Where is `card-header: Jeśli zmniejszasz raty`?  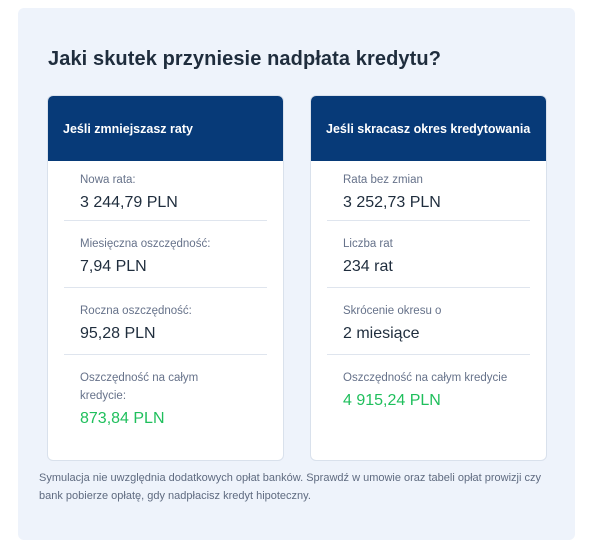
card-header: Jeśli zmniejszasz raty is located at coordinates (165, 128).